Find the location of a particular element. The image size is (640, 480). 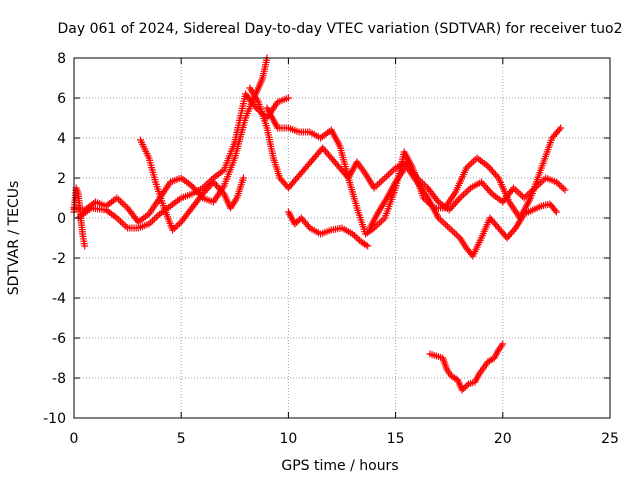

y-tick-label: 4 is located at coordinates (61, 139).